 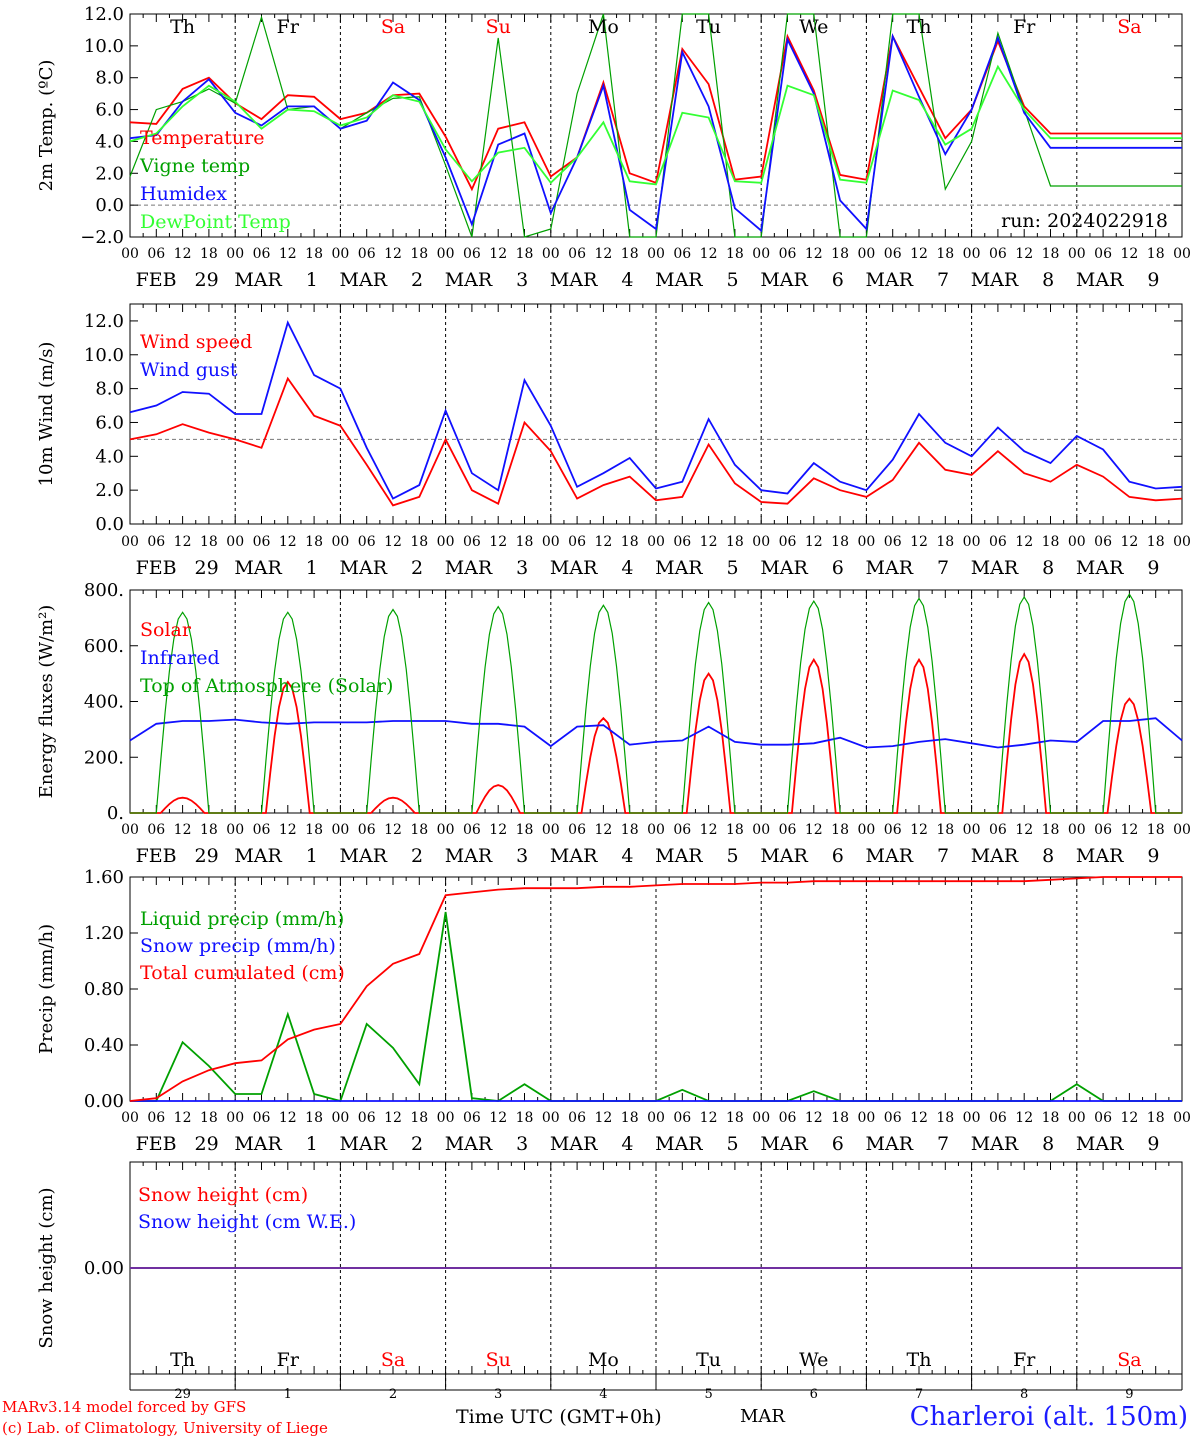 I want to click on weekday-label: Th, so click(x=182, y=27).